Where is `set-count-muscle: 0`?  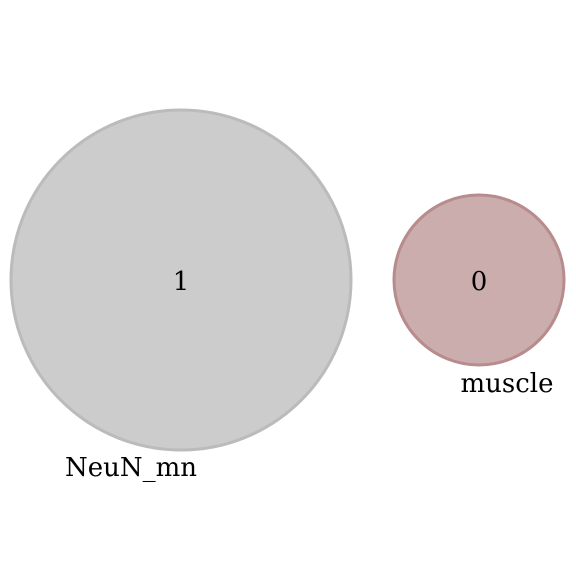
set-count-muscle: 0 is located at coordinates (479, 282).